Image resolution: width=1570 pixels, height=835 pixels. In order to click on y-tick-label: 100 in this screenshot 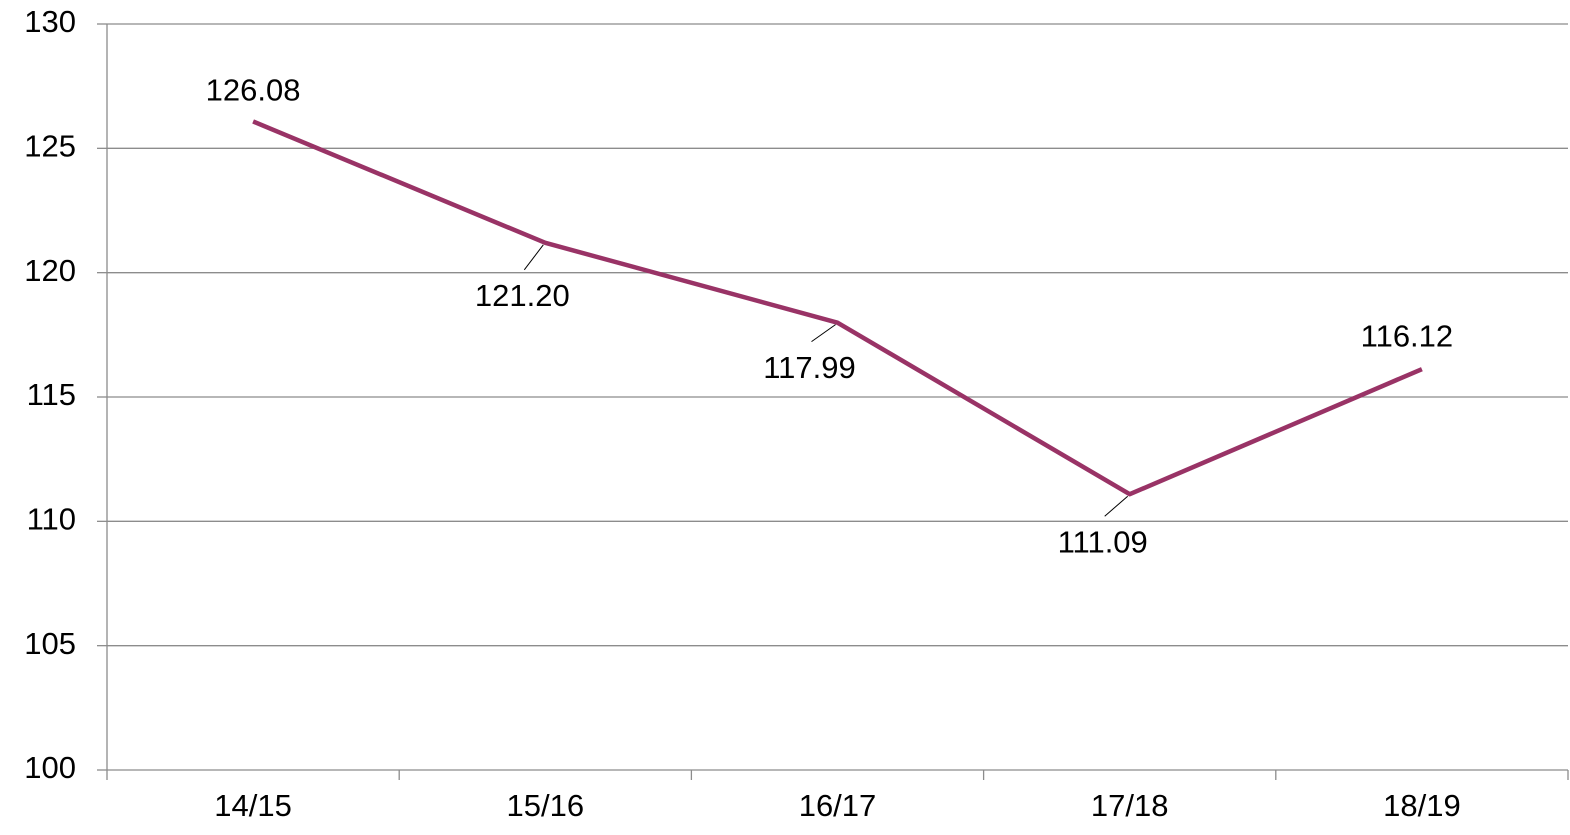, I will do `click(50, 767)`.